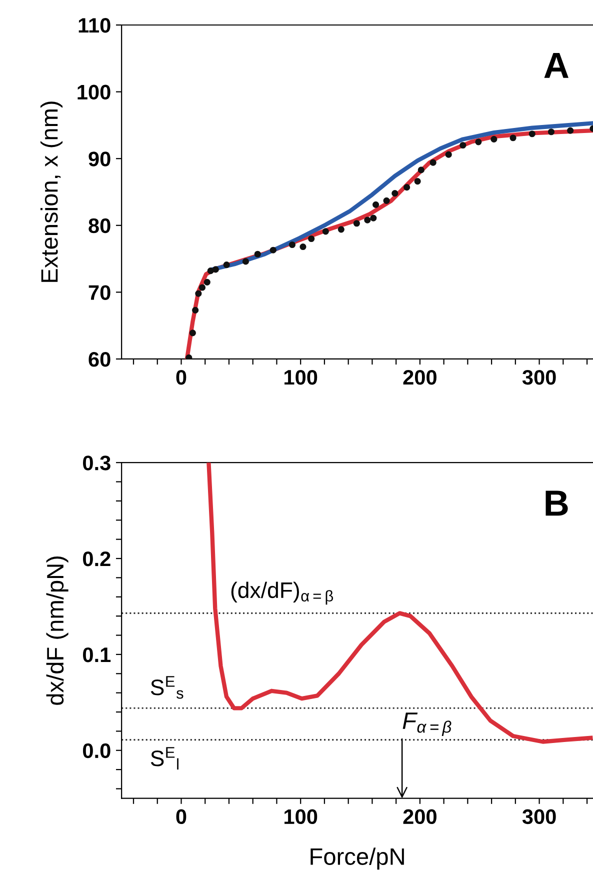 Image resolution: width=593 pixels, height=893 pixels. Describe the element at coordinates (557, 503) in the screenshot. I see `annotation: B` at that location.